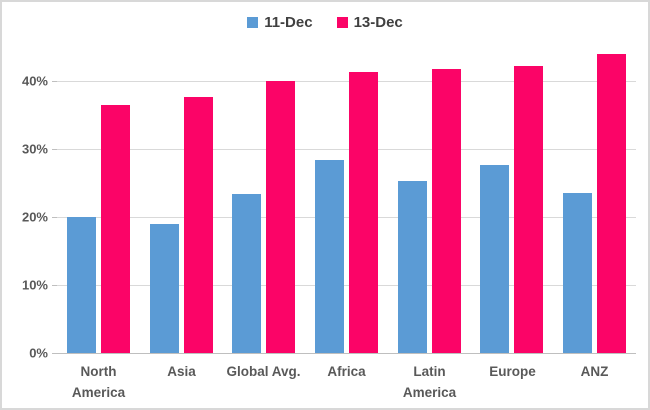  I want to click on legend-label-11-dec: 11-Dec, so click(288, 22).